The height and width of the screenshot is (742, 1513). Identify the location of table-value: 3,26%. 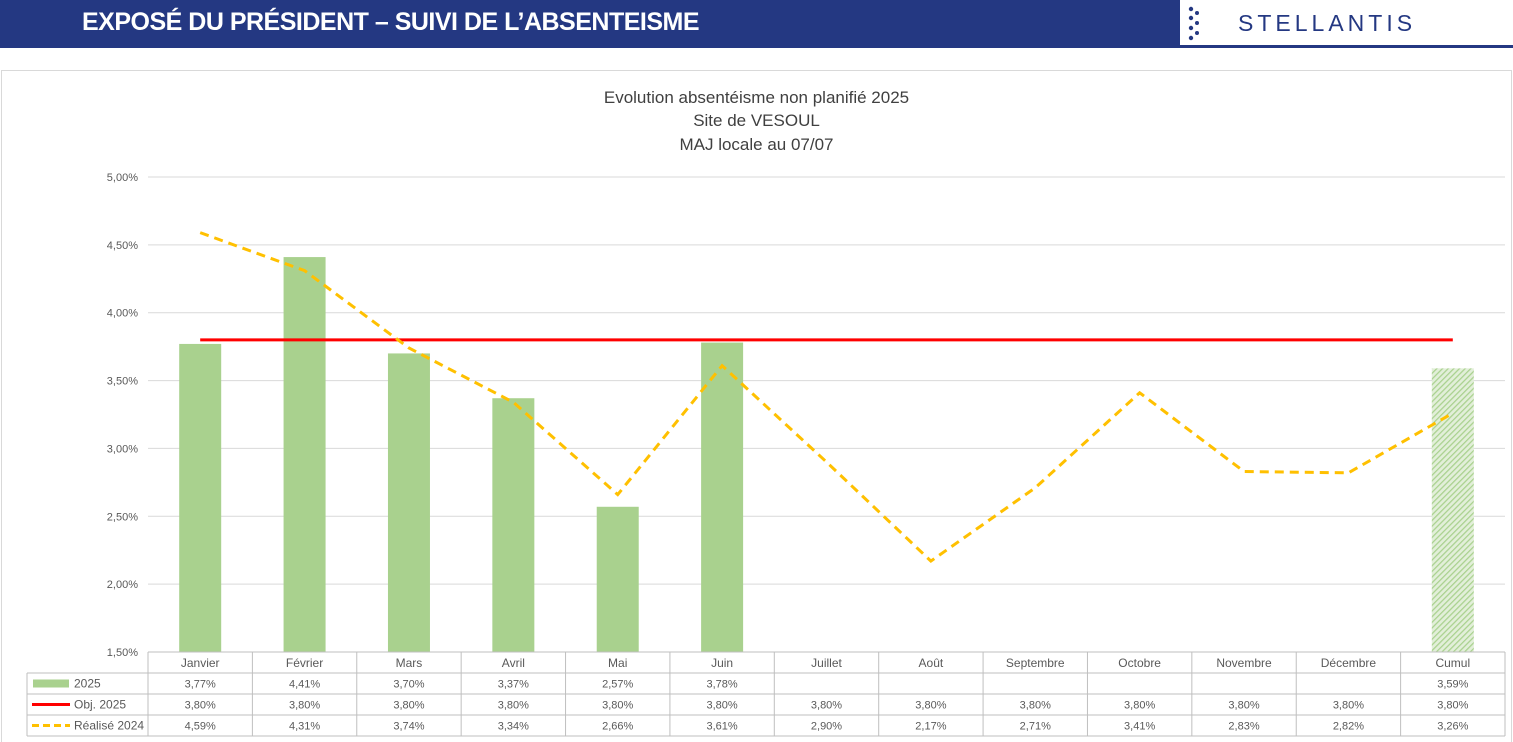
(1452, 727).